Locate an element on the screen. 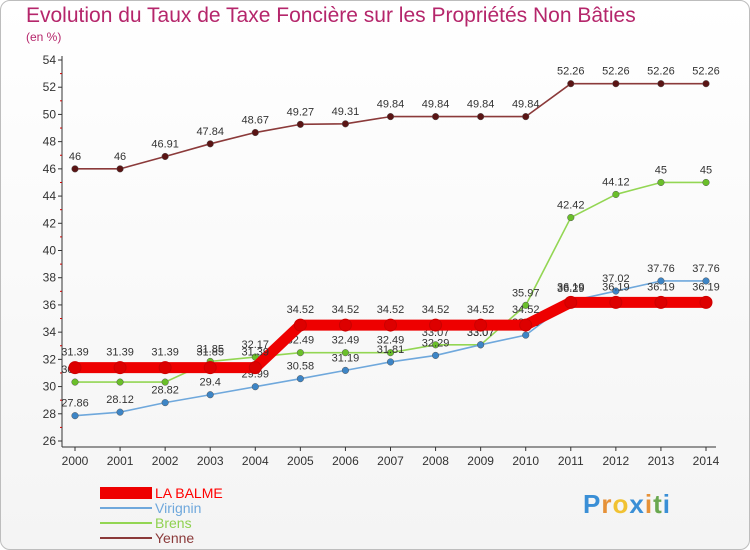  data-label-la-balme: 31.85 is located at coordinates (210, 353).